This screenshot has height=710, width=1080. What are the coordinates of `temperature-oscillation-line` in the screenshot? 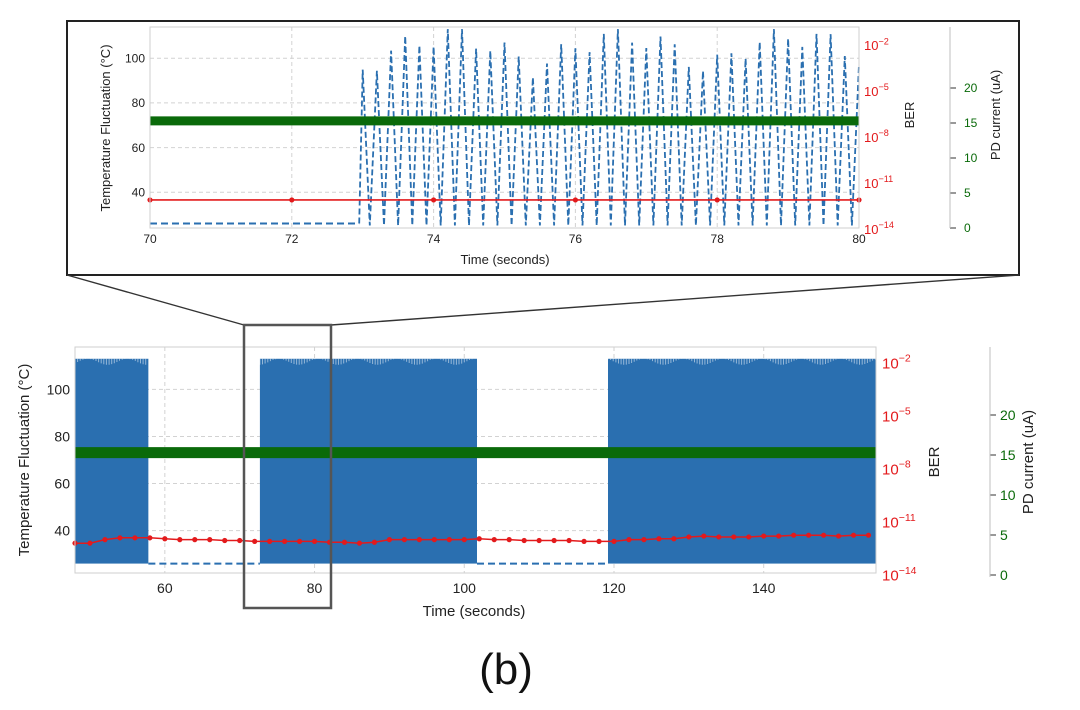 It's located at (609, 127).